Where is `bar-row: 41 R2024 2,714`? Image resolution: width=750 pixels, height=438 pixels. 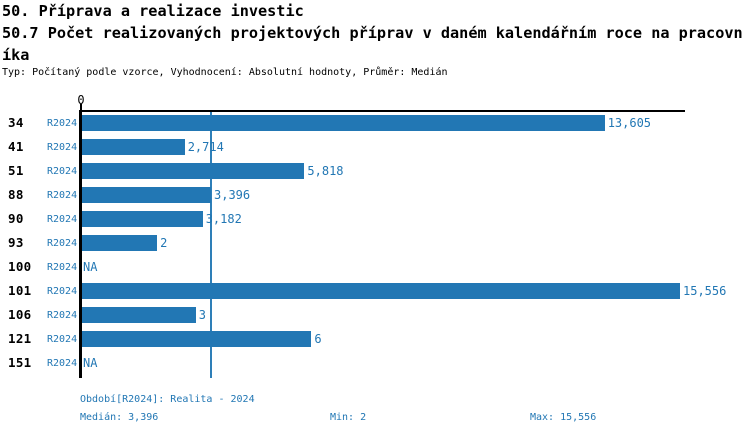
bar-row: 41 R2024 2,714 is located at coordinates (375, 147).